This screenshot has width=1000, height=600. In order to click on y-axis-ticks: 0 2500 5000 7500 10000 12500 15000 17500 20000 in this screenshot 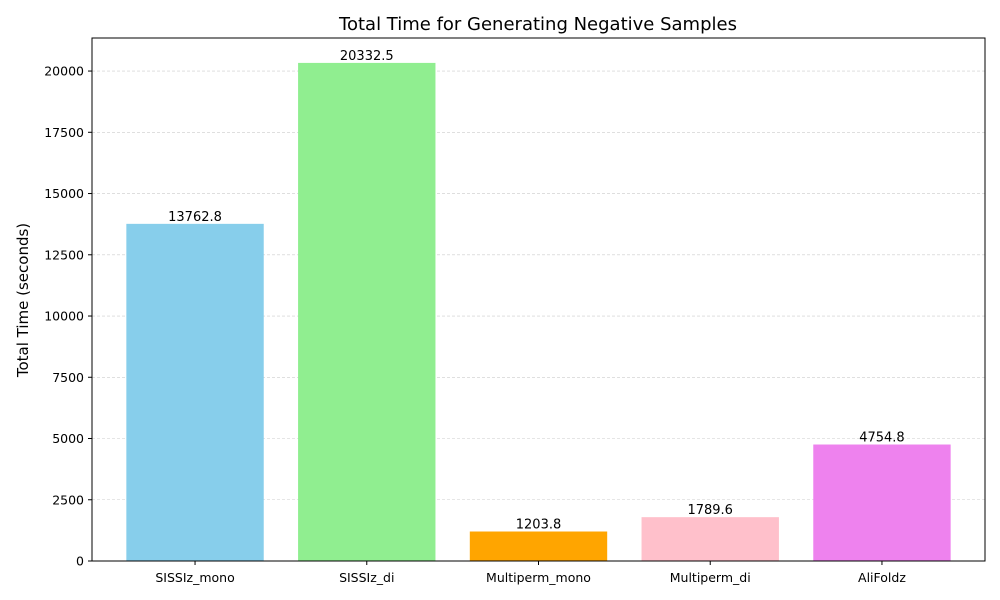, I will do `click(68, 316)`.